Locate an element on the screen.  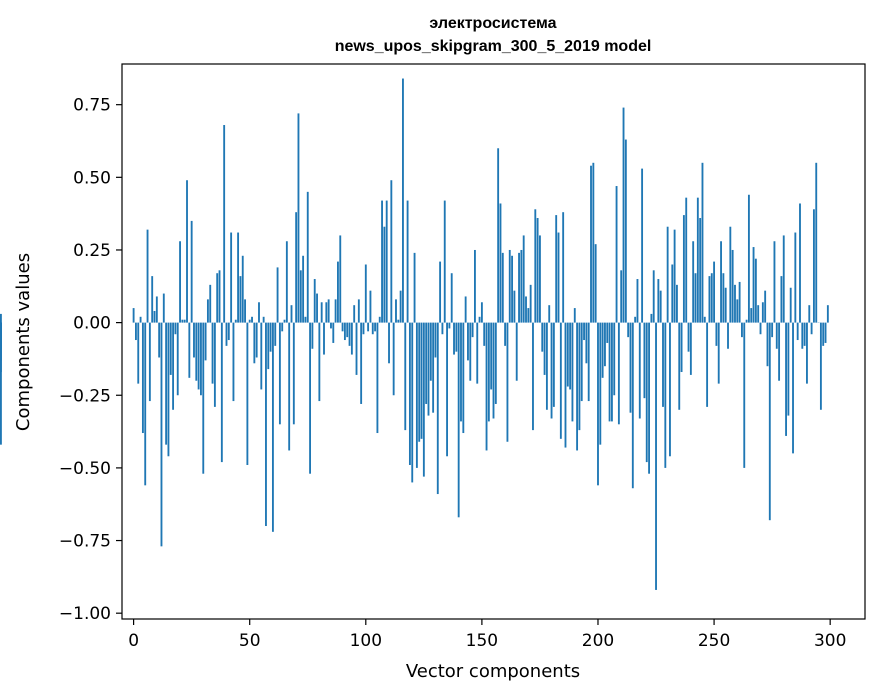
y-tick-label: −1.00 is located at coordinates (85, 614).